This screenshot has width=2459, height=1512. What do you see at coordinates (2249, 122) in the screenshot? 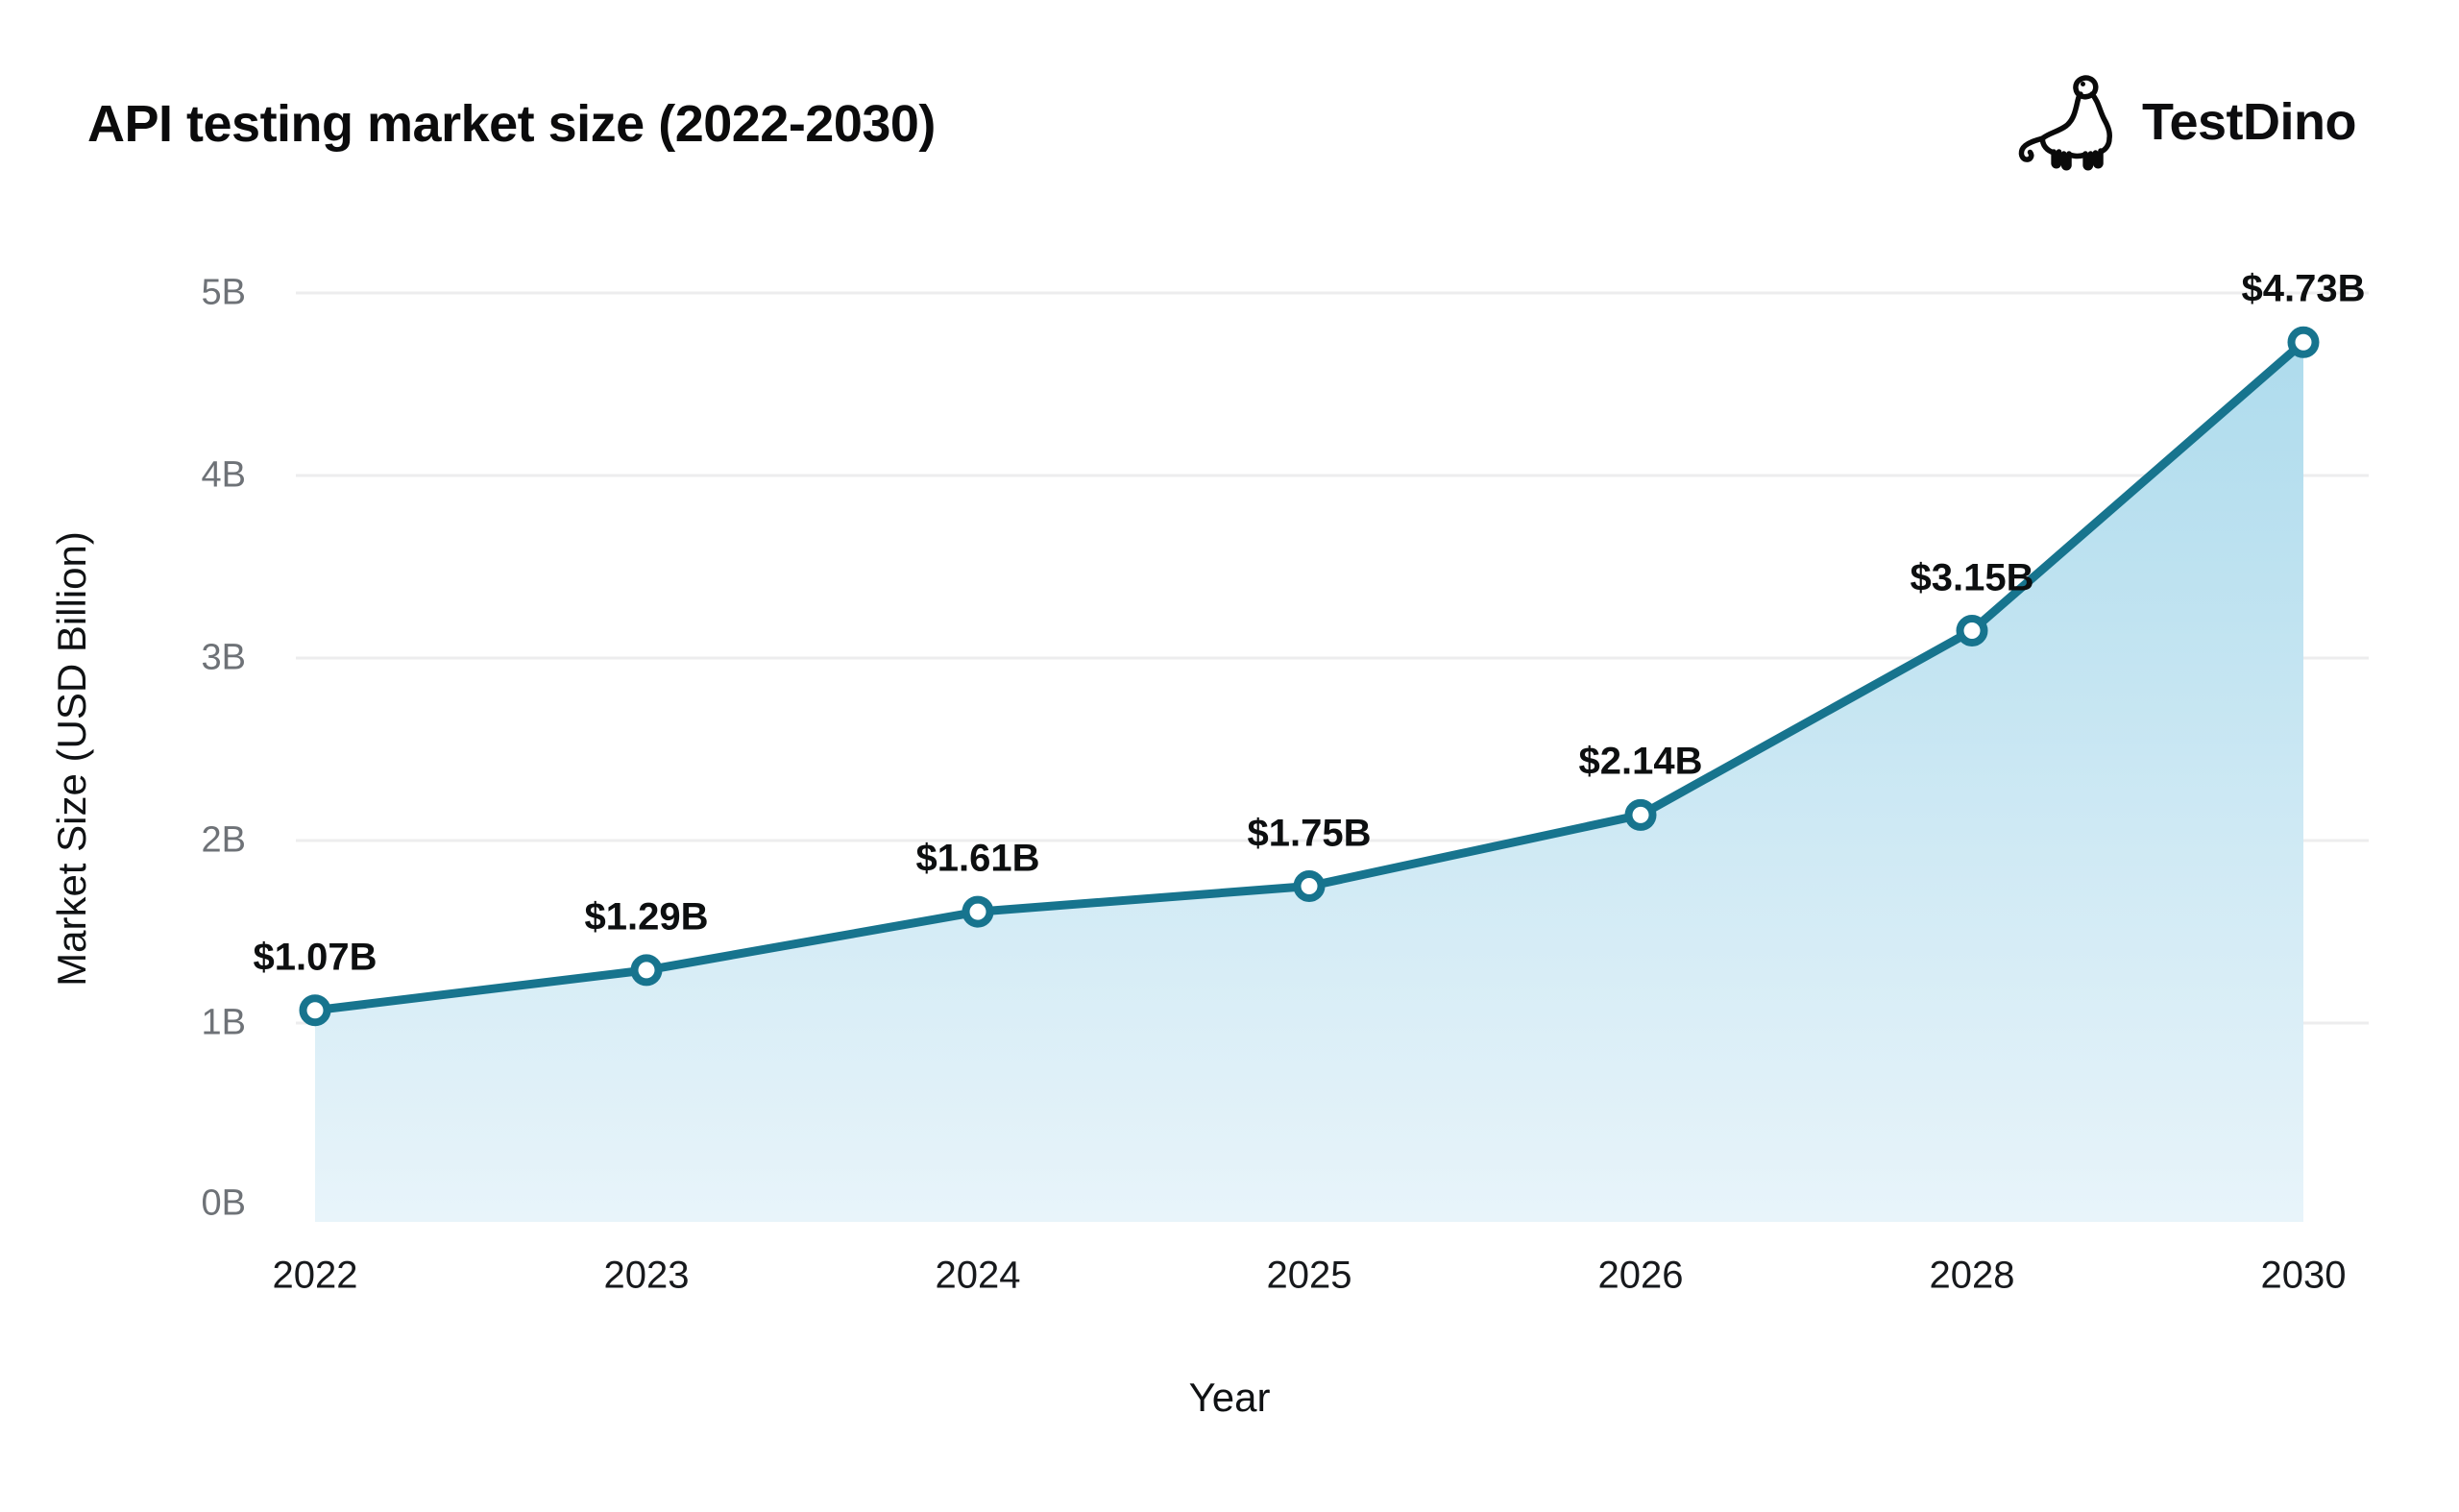
I see `brand-name: TestDino` at bounding box center [2249, 122].